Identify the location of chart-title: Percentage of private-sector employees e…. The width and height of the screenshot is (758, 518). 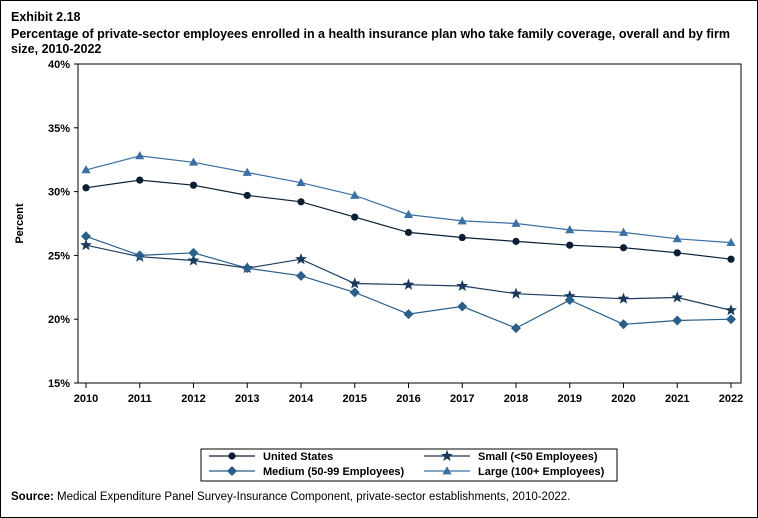
(370, 41).